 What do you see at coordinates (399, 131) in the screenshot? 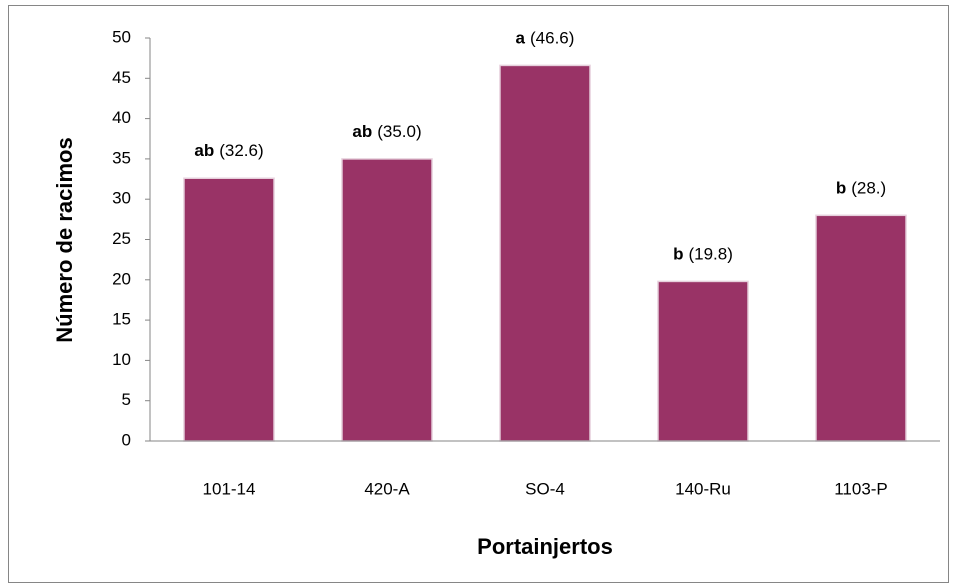
I see `data-label-value: (35.0)` at bounding box center [399, 131].